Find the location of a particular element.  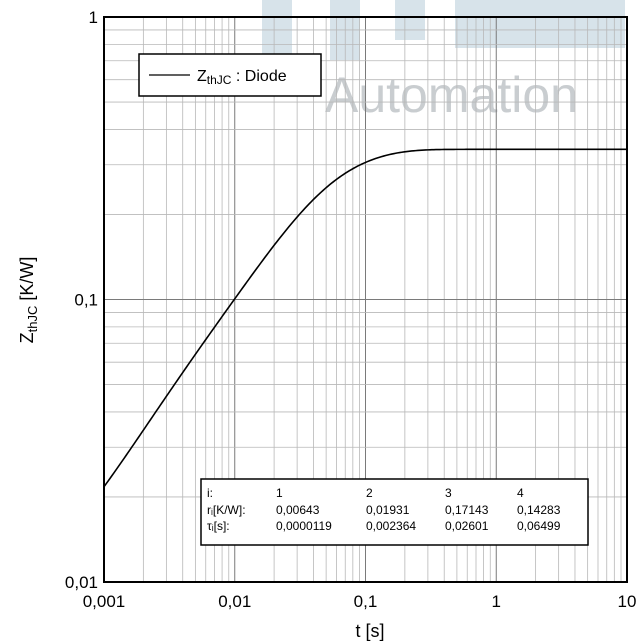

table-box is located at coordinates (394, 512).